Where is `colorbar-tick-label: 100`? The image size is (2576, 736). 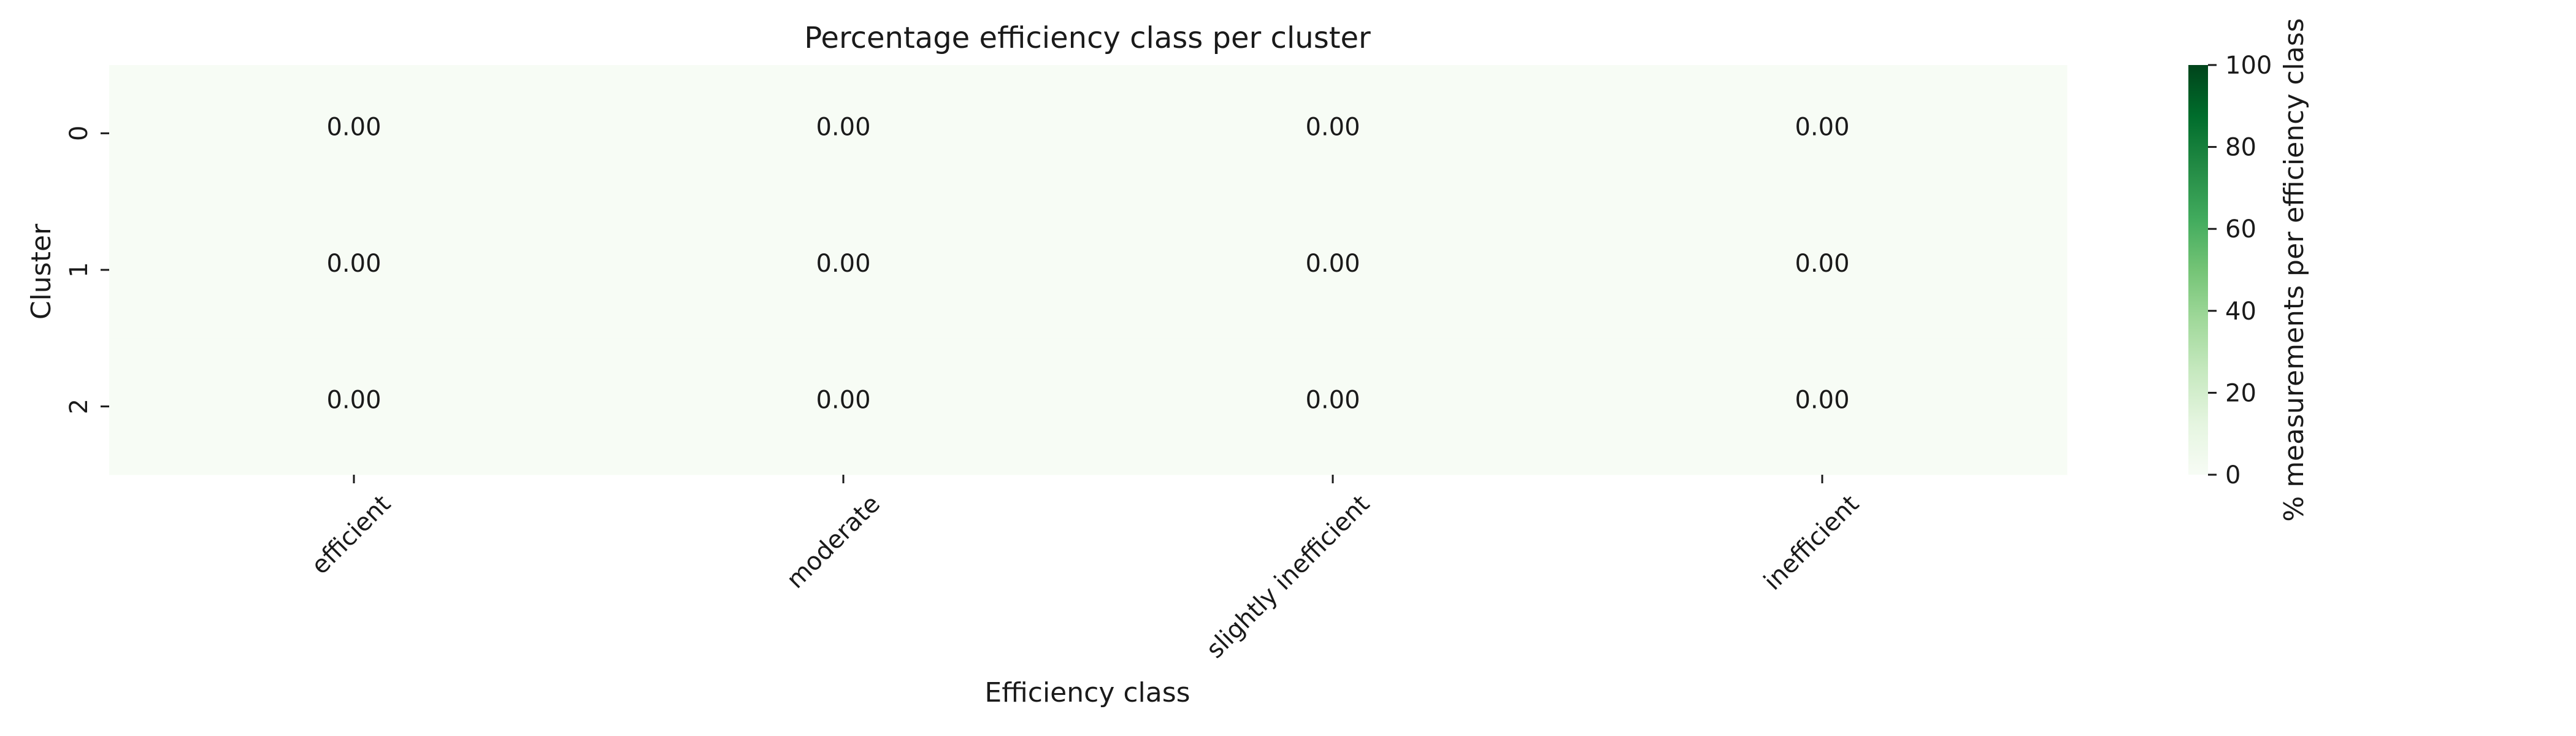
colorbar-tick-label: 100 is located at coordinates (2248, 66).